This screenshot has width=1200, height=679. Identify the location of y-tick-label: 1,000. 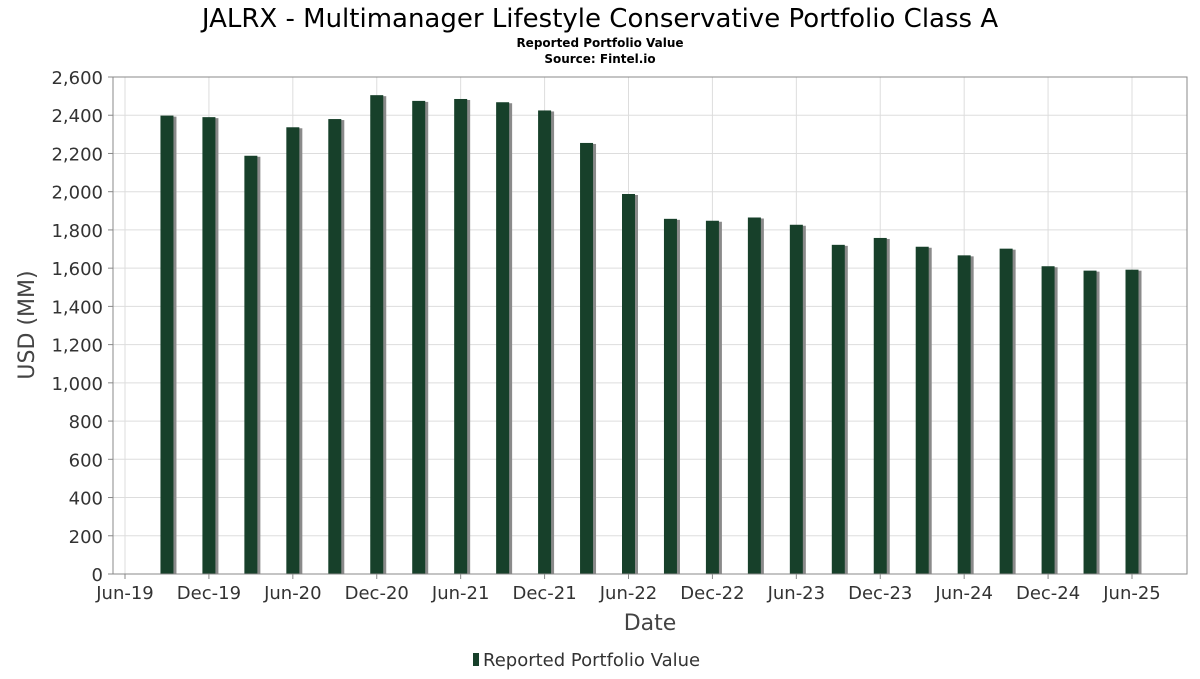
(77, 384).